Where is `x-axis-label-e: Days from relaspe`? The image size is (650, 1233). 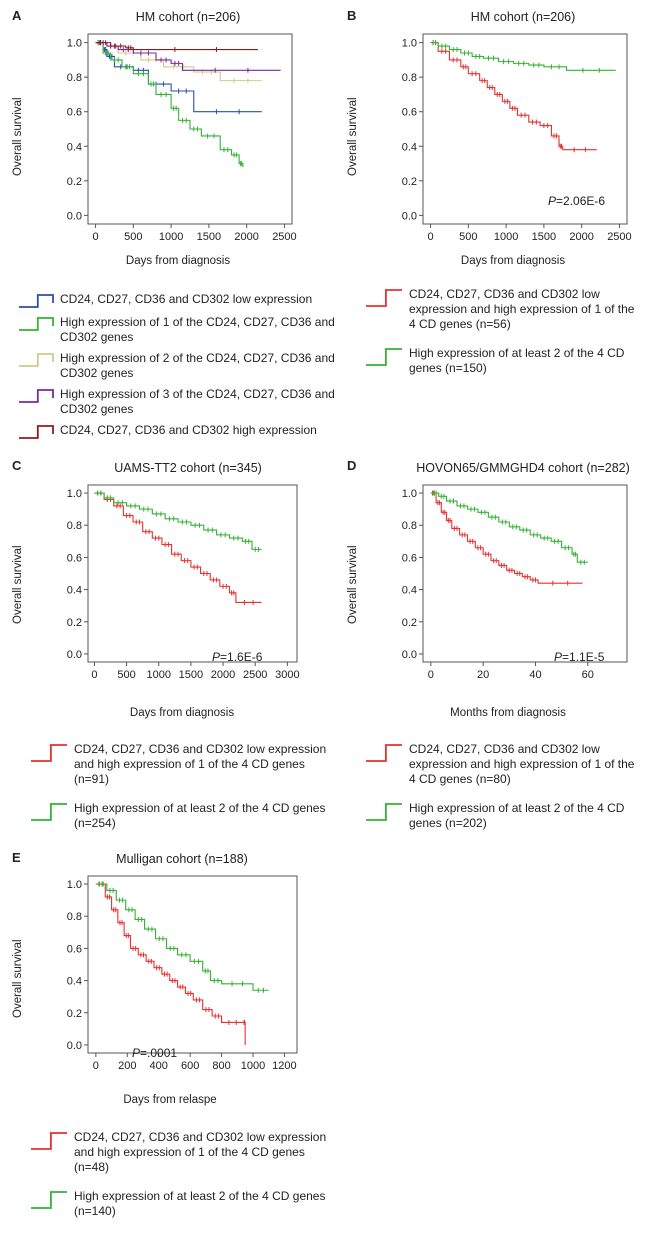
x-axis-label-e: Days from relaspe is located at coordinates (170, 1100).